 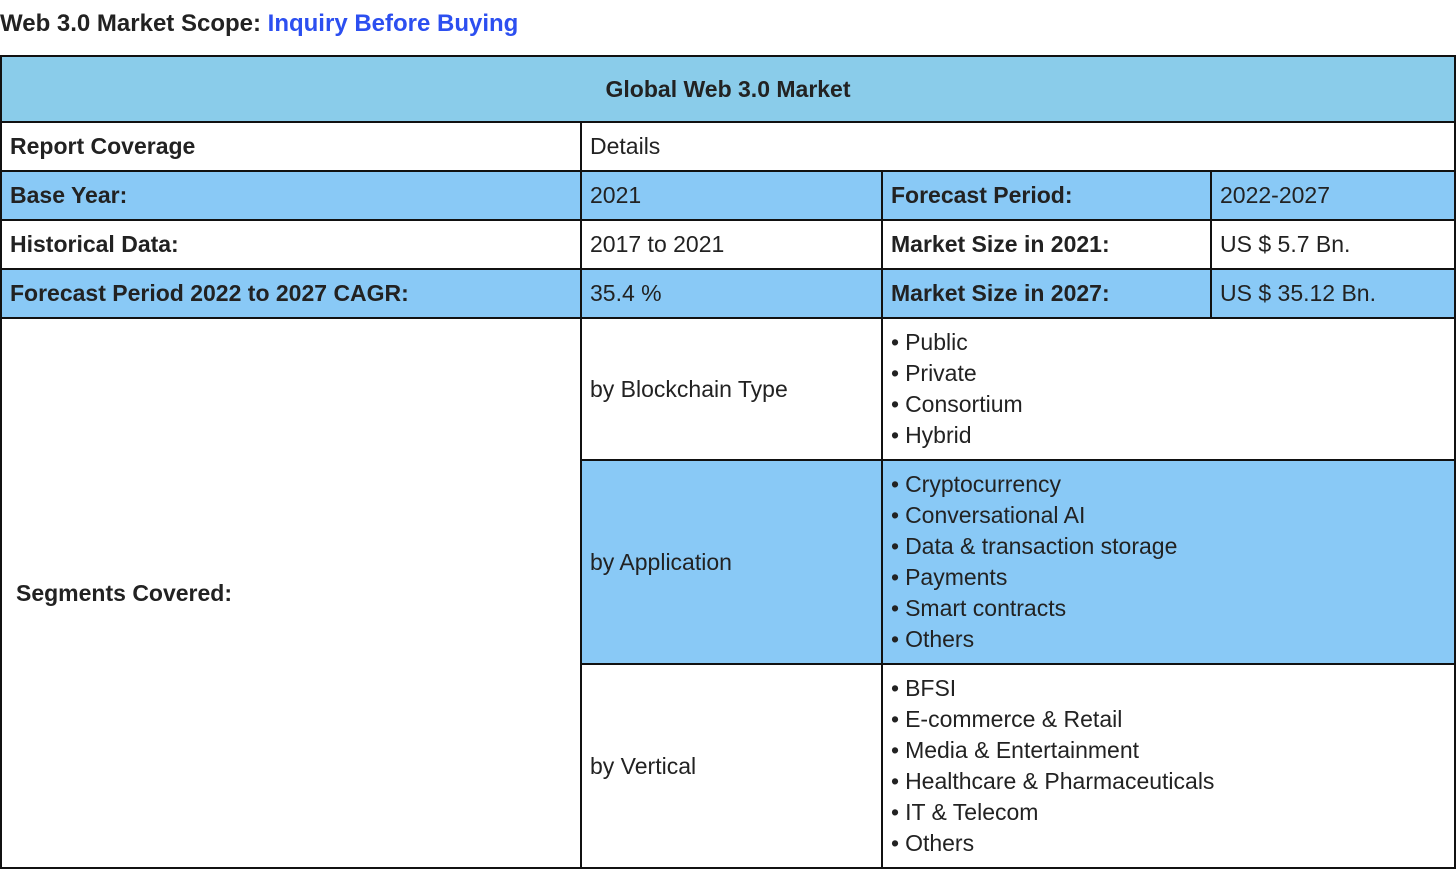 What do you see at coordinates (1172, 373) in the screenshot?
I see `list-item: Private` at bounding box center [1172, 373].